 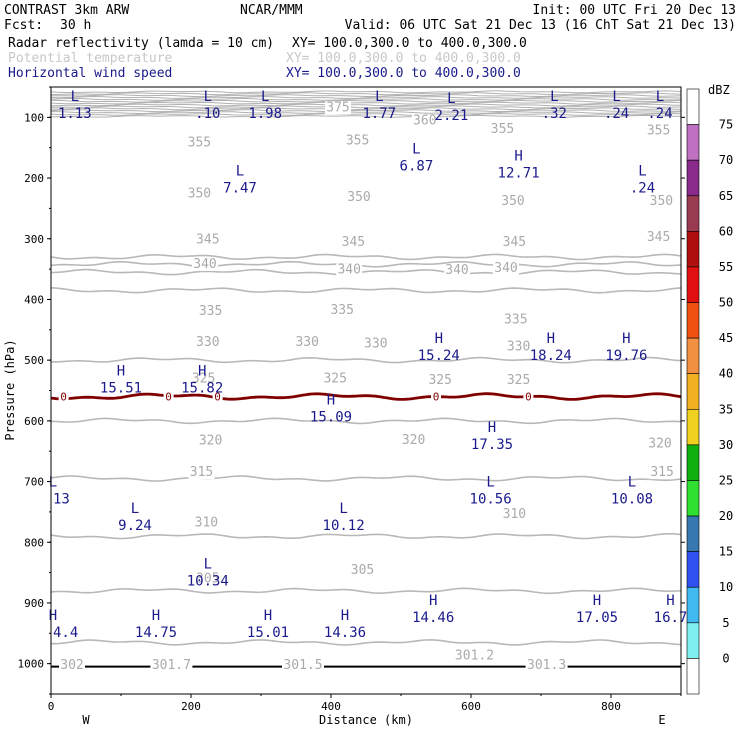 I want to click on theta-contour-label: 315, so click(x=661, y=472).